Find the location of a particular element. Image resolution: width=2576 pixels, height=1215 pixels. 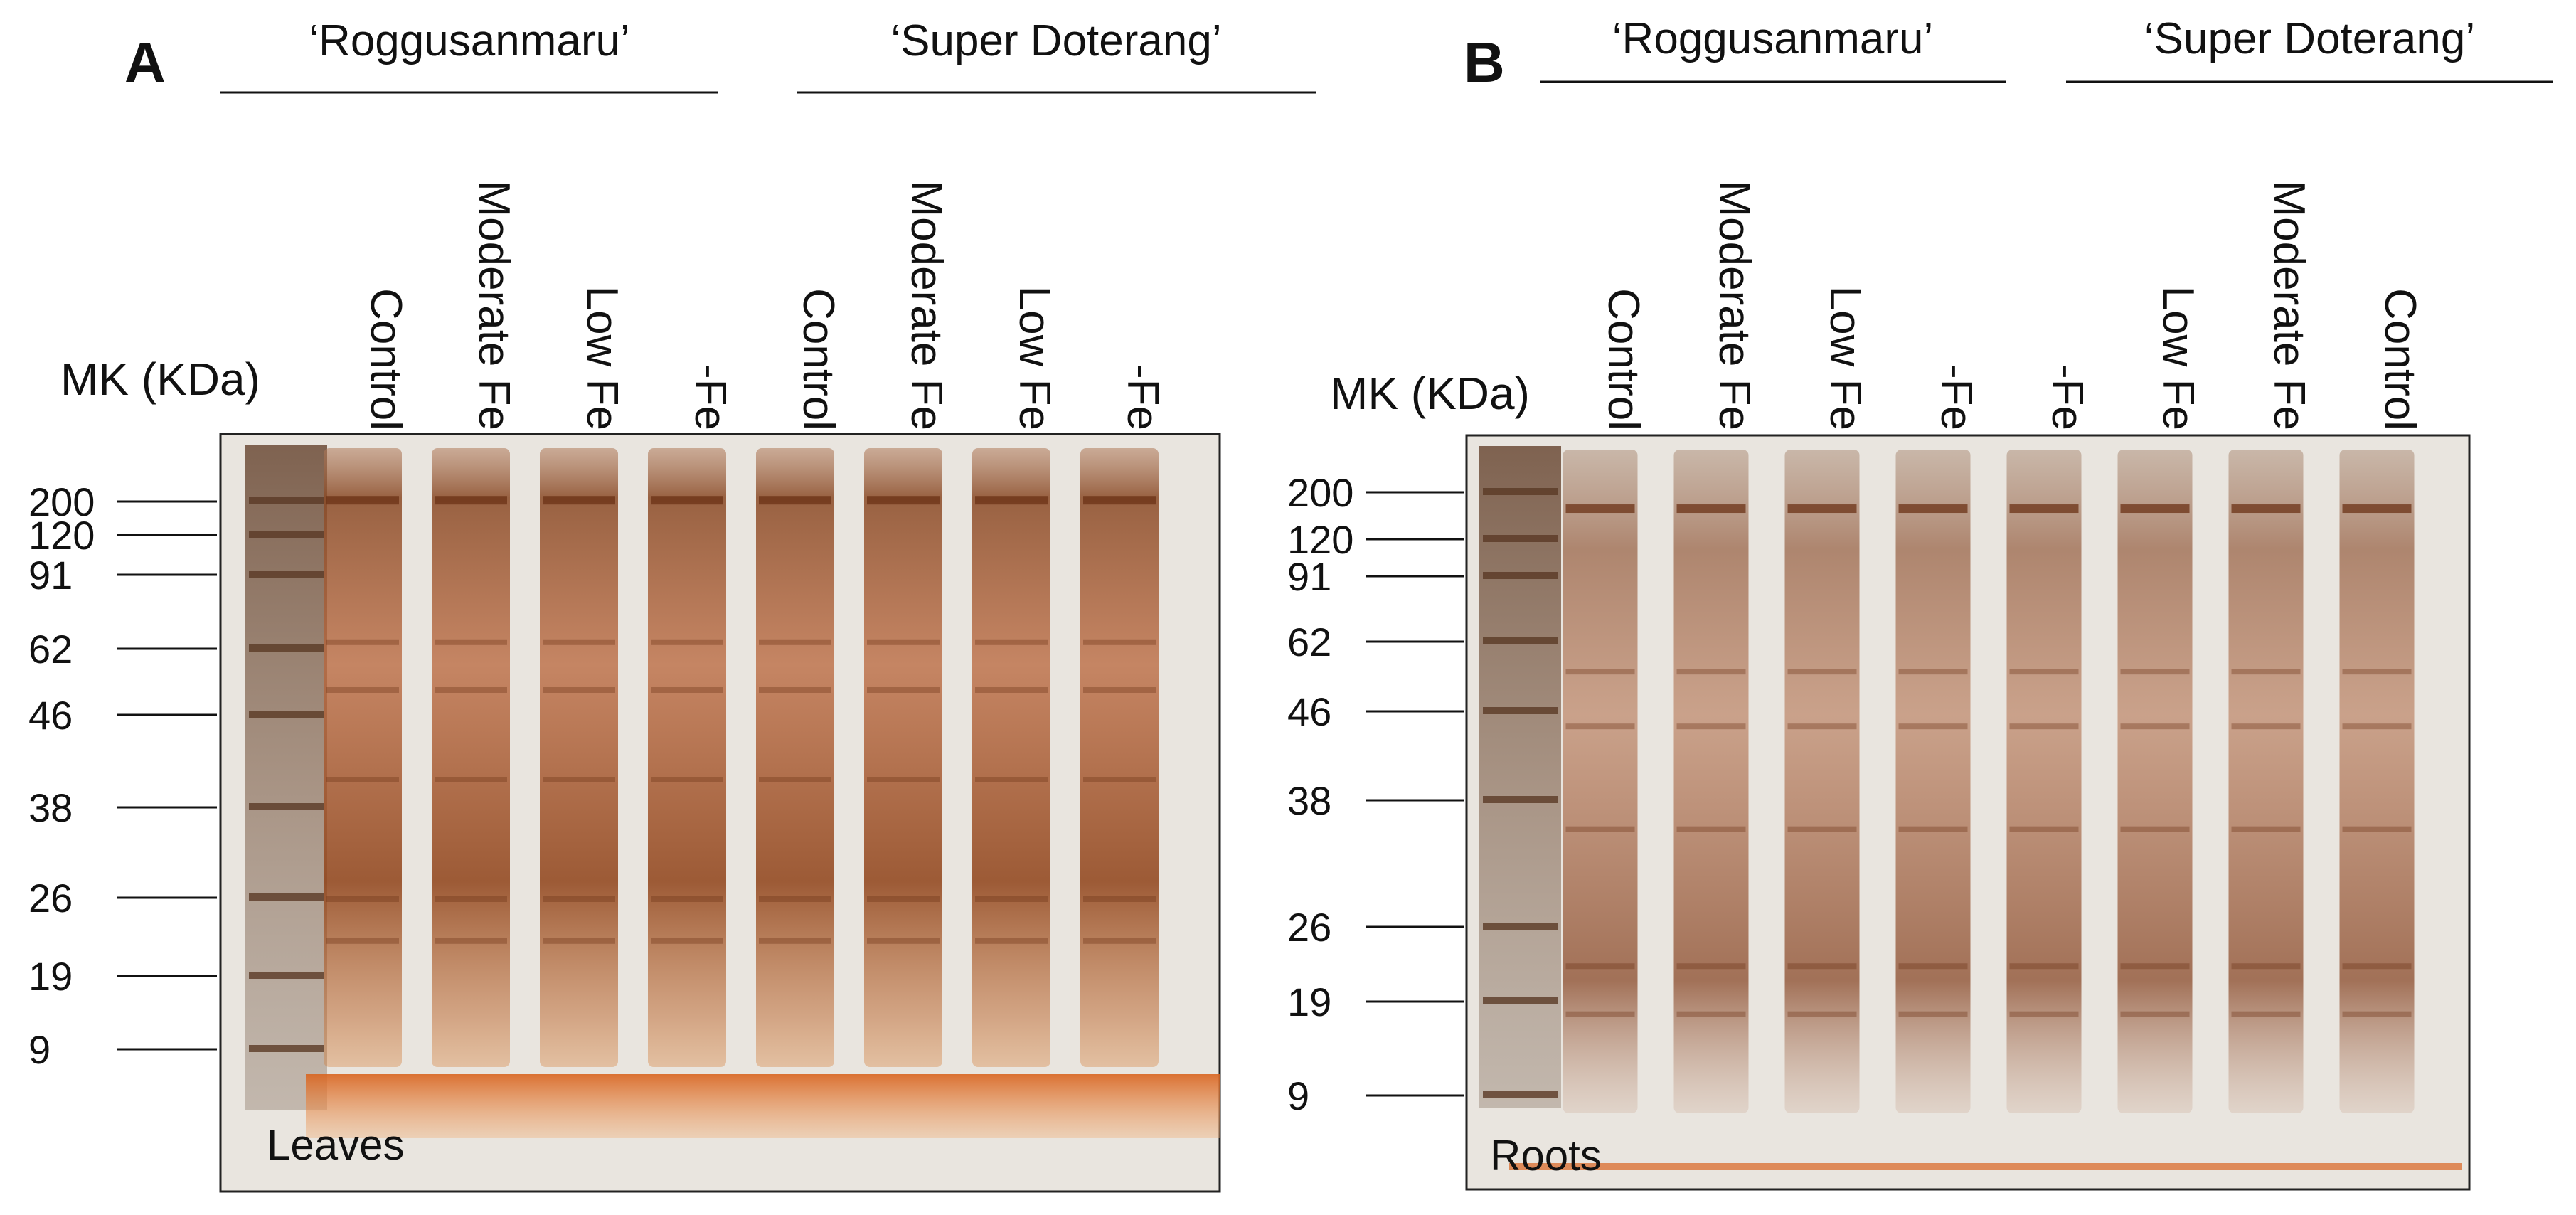

marker-size-label: 38 is located at coordinates (50, 807).